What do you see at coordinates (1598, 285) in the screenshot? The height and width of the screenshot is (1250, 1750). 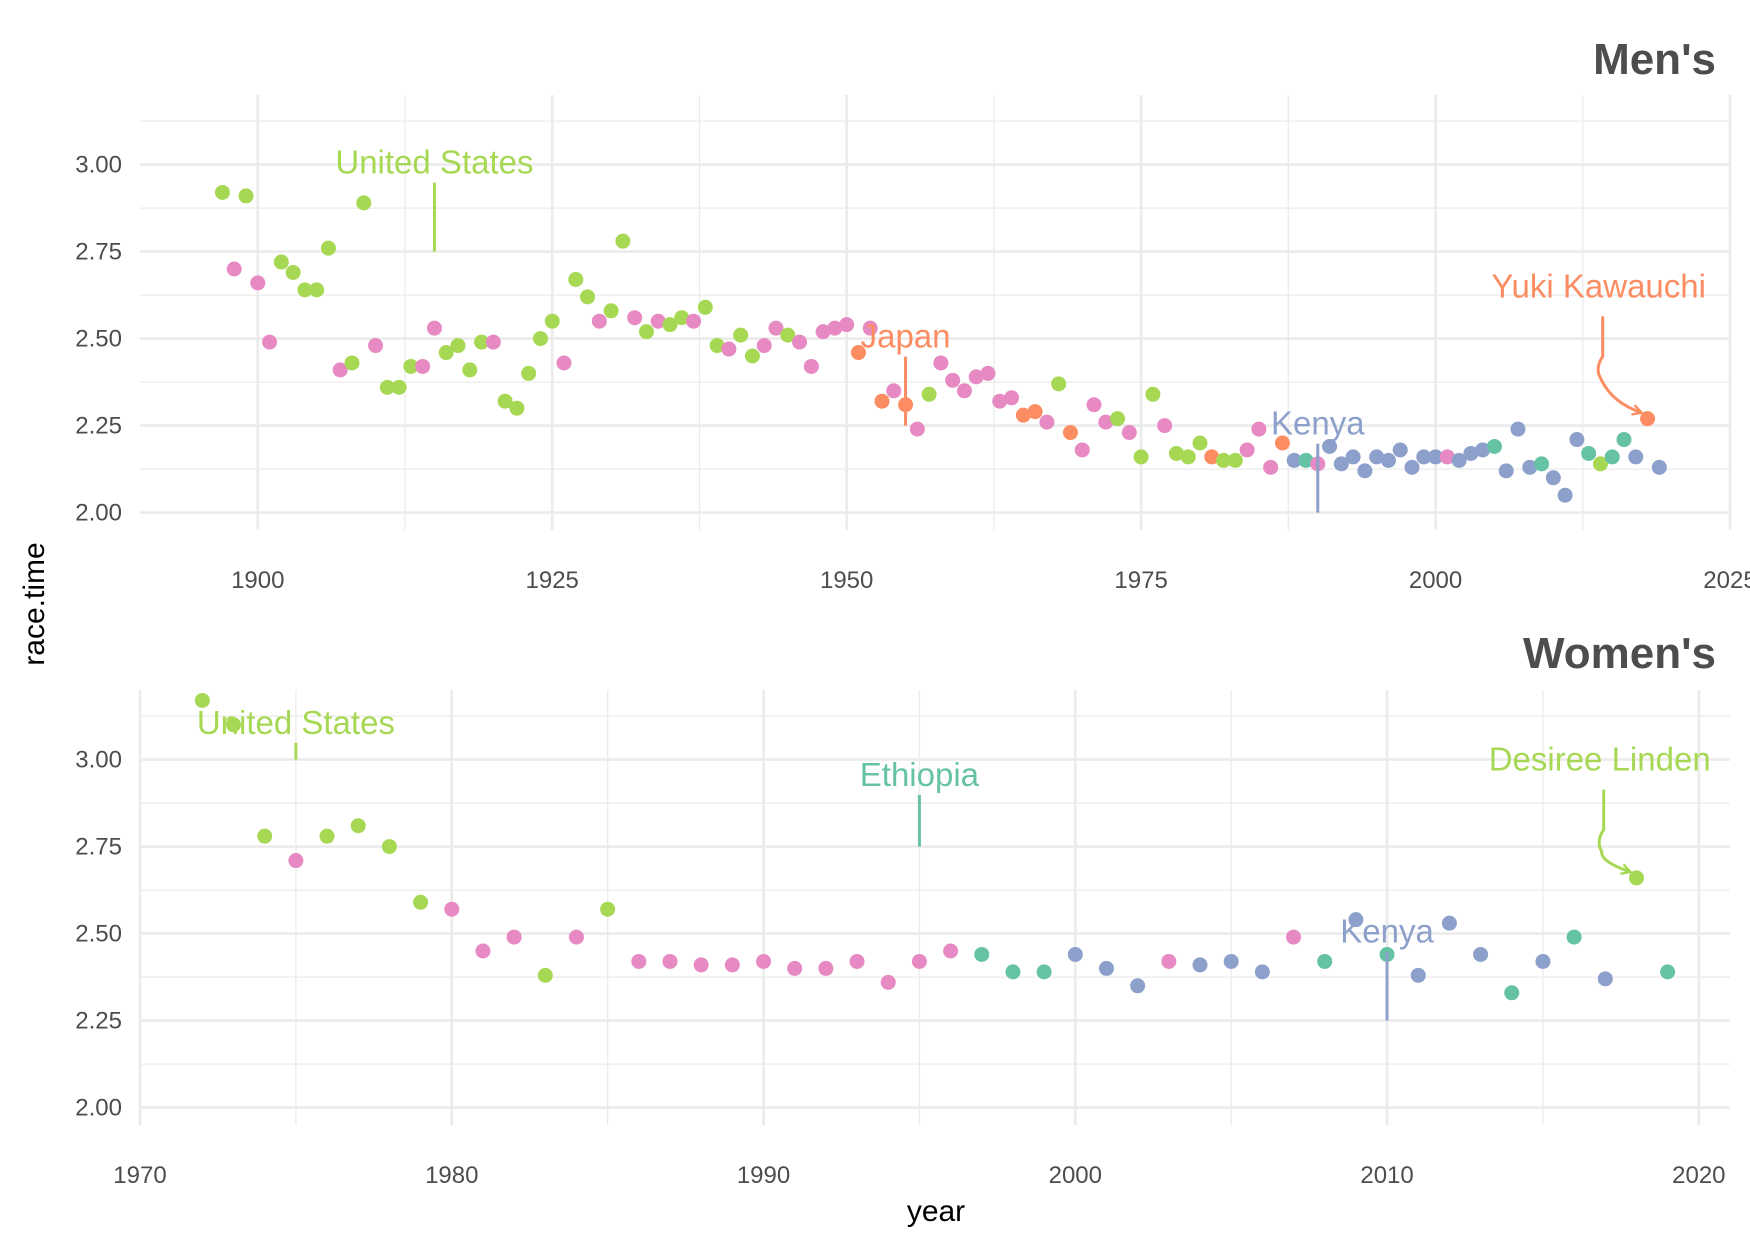 I see `annotation-label: Yuki Kawauchi` at bounding box center [1598, 285].